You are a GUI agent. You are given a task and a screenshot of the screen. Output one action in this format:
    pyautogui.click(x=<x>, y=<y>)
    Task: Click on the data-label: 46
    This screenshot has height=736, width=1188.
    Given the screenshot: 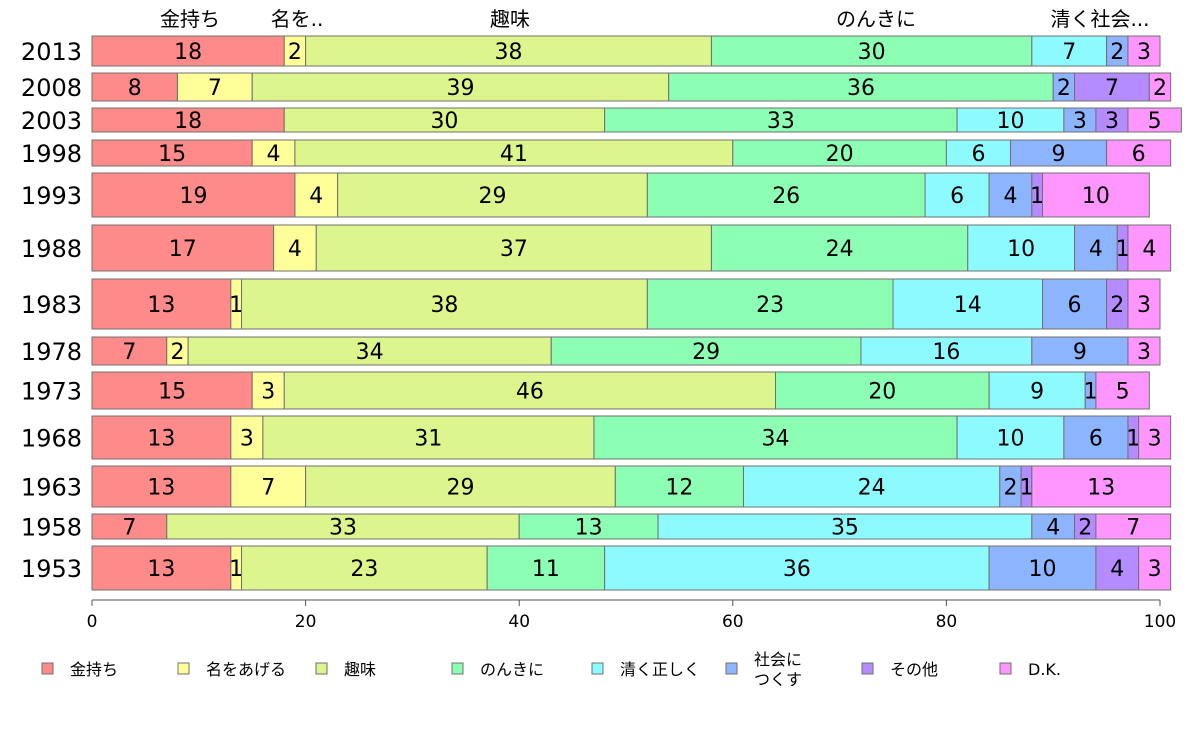 What is the action you would take?
    pyautogui.click(x=530, y=392)
    